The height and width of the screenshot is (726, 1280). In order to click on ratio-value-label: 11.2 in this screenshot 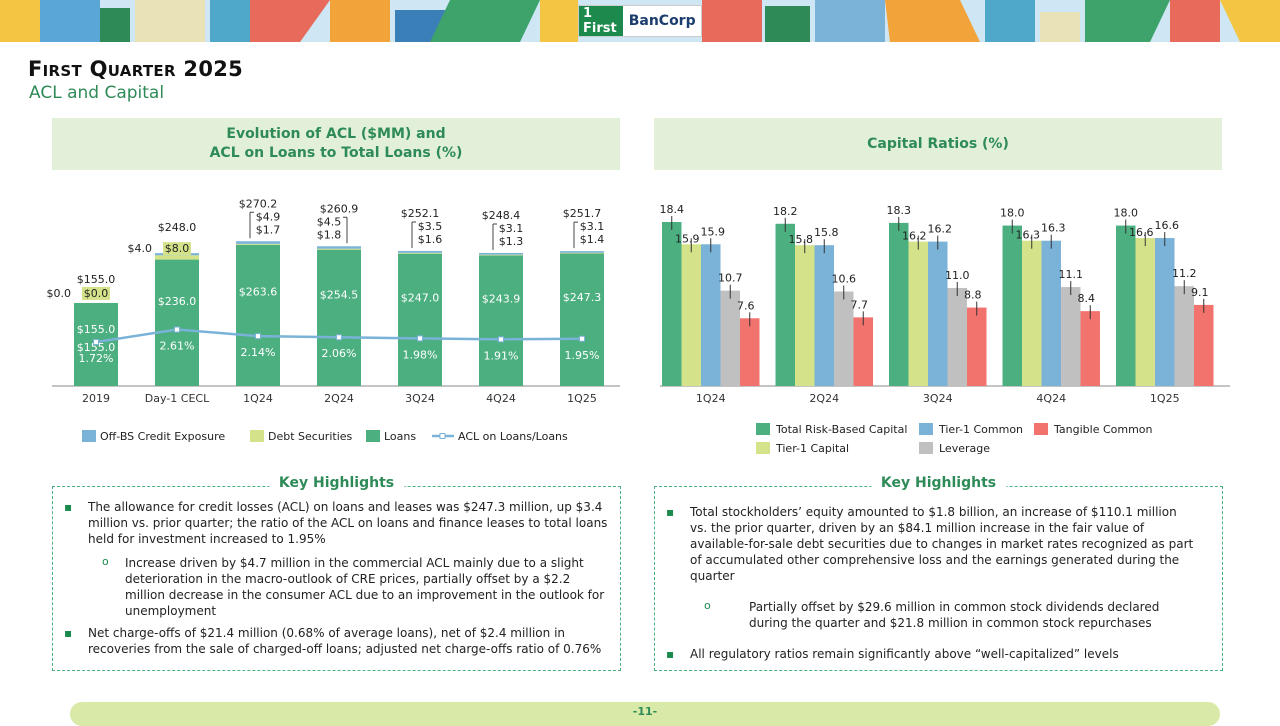, I will do `click(1184, 273)`.